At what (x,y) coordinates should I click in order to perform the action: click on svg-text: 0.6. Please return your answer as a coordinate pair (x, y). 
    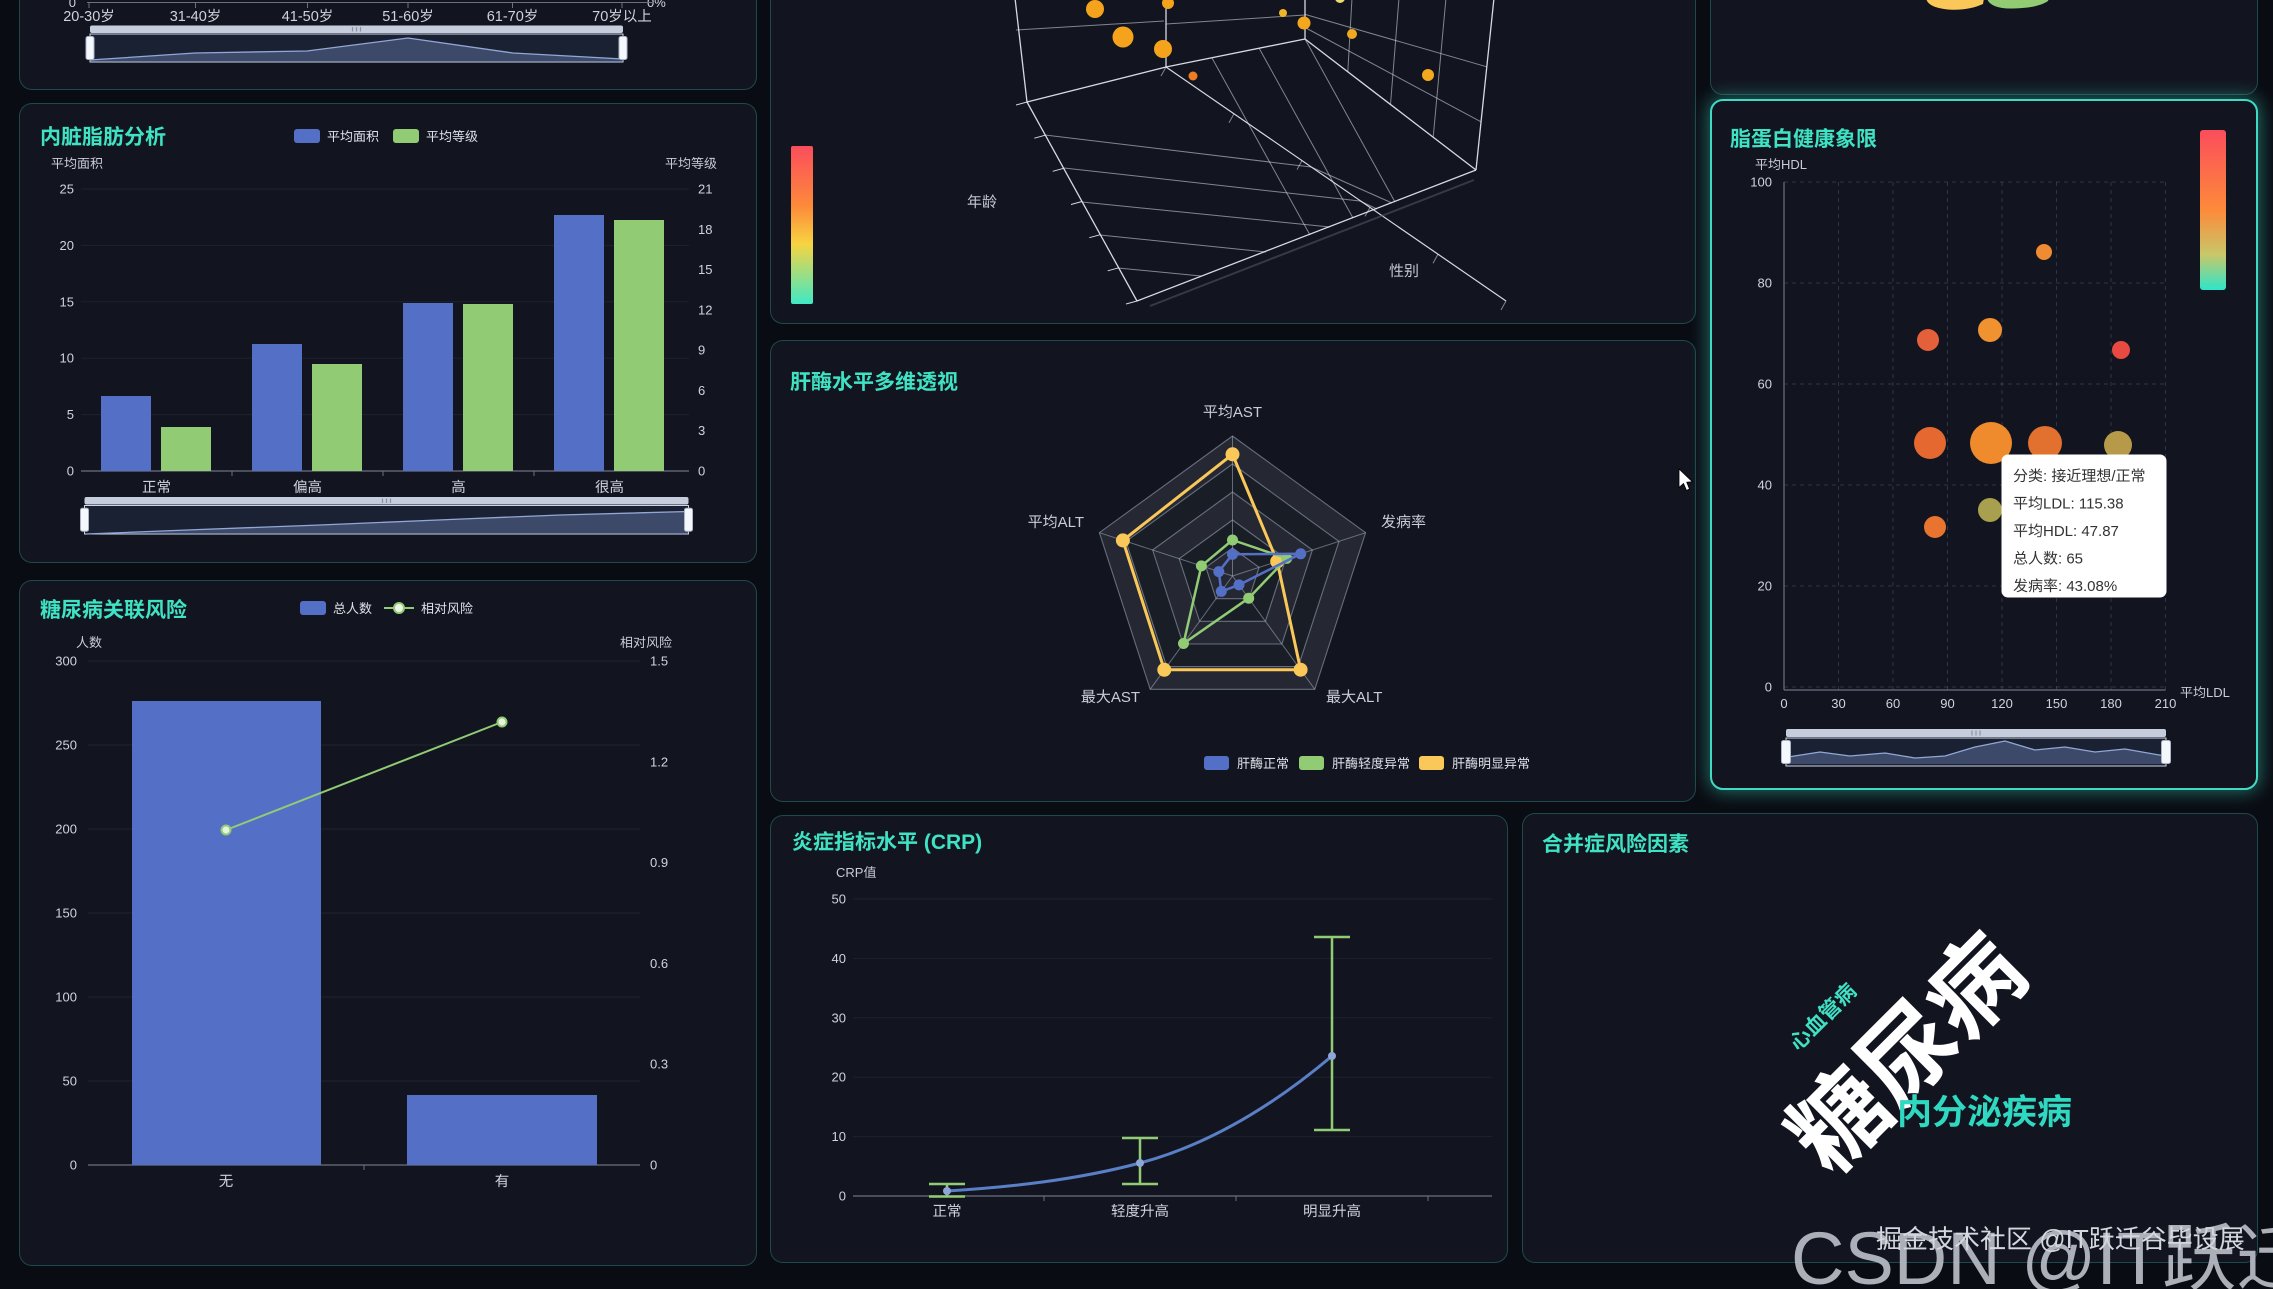
    Looking at the image, I should click on (659, 962).